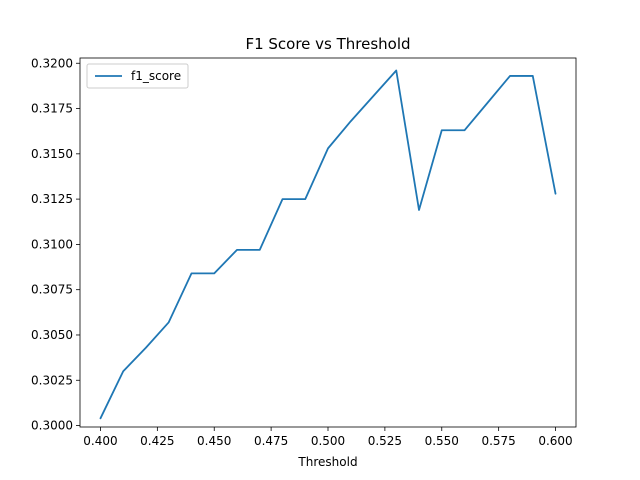  Describe the element at coordinates (214, 441) in the screenshot. I see `x-tick-label: 0.450` at that location.